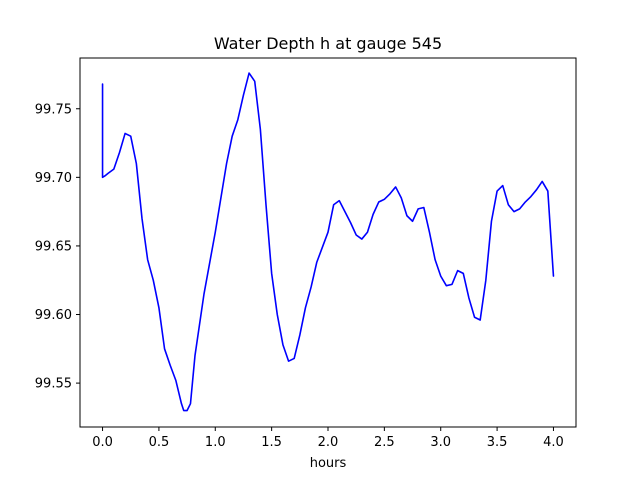  I want to click on x-tick-label: 0.0, so click(102, 442).